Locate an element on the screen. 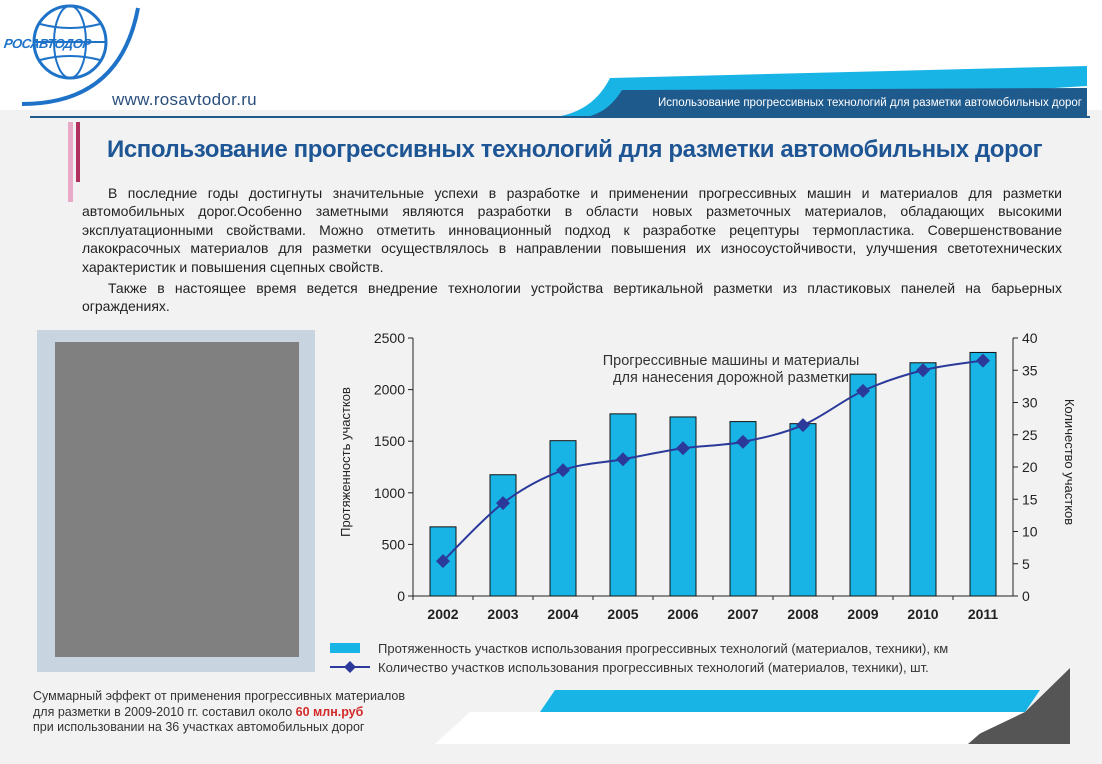 This screenshot has height=764, width=1102. left-tick-label: 2500 is located at coordinates (389, 338).